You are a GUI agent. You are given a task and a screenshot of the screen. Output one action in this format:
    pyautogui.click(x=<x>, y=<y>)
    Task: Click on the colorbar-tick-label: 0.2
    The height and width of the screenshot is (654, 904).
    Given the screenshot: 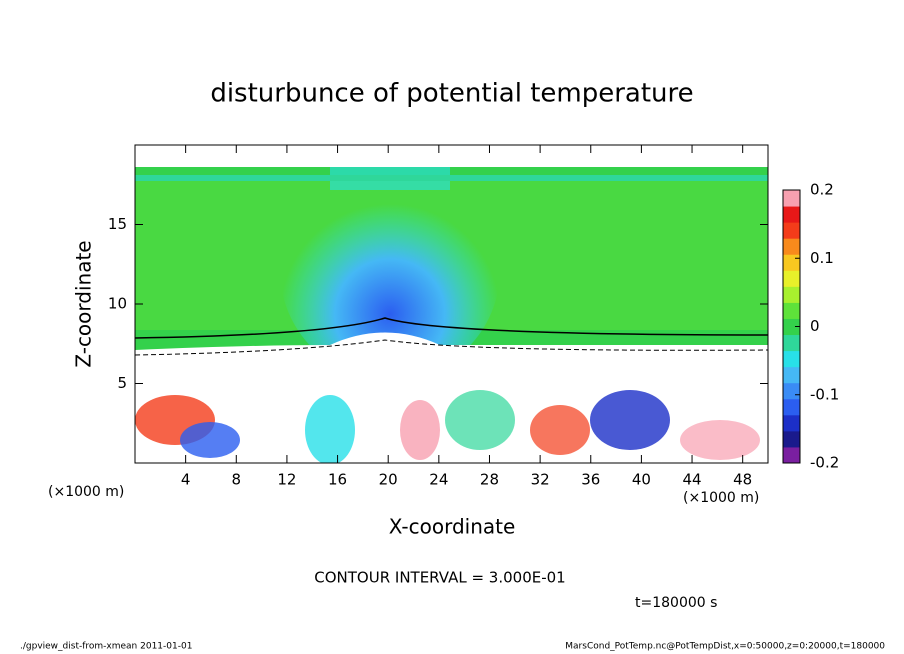 What is the action you would take?
    pyautogui.click(x=822, y=190)
    